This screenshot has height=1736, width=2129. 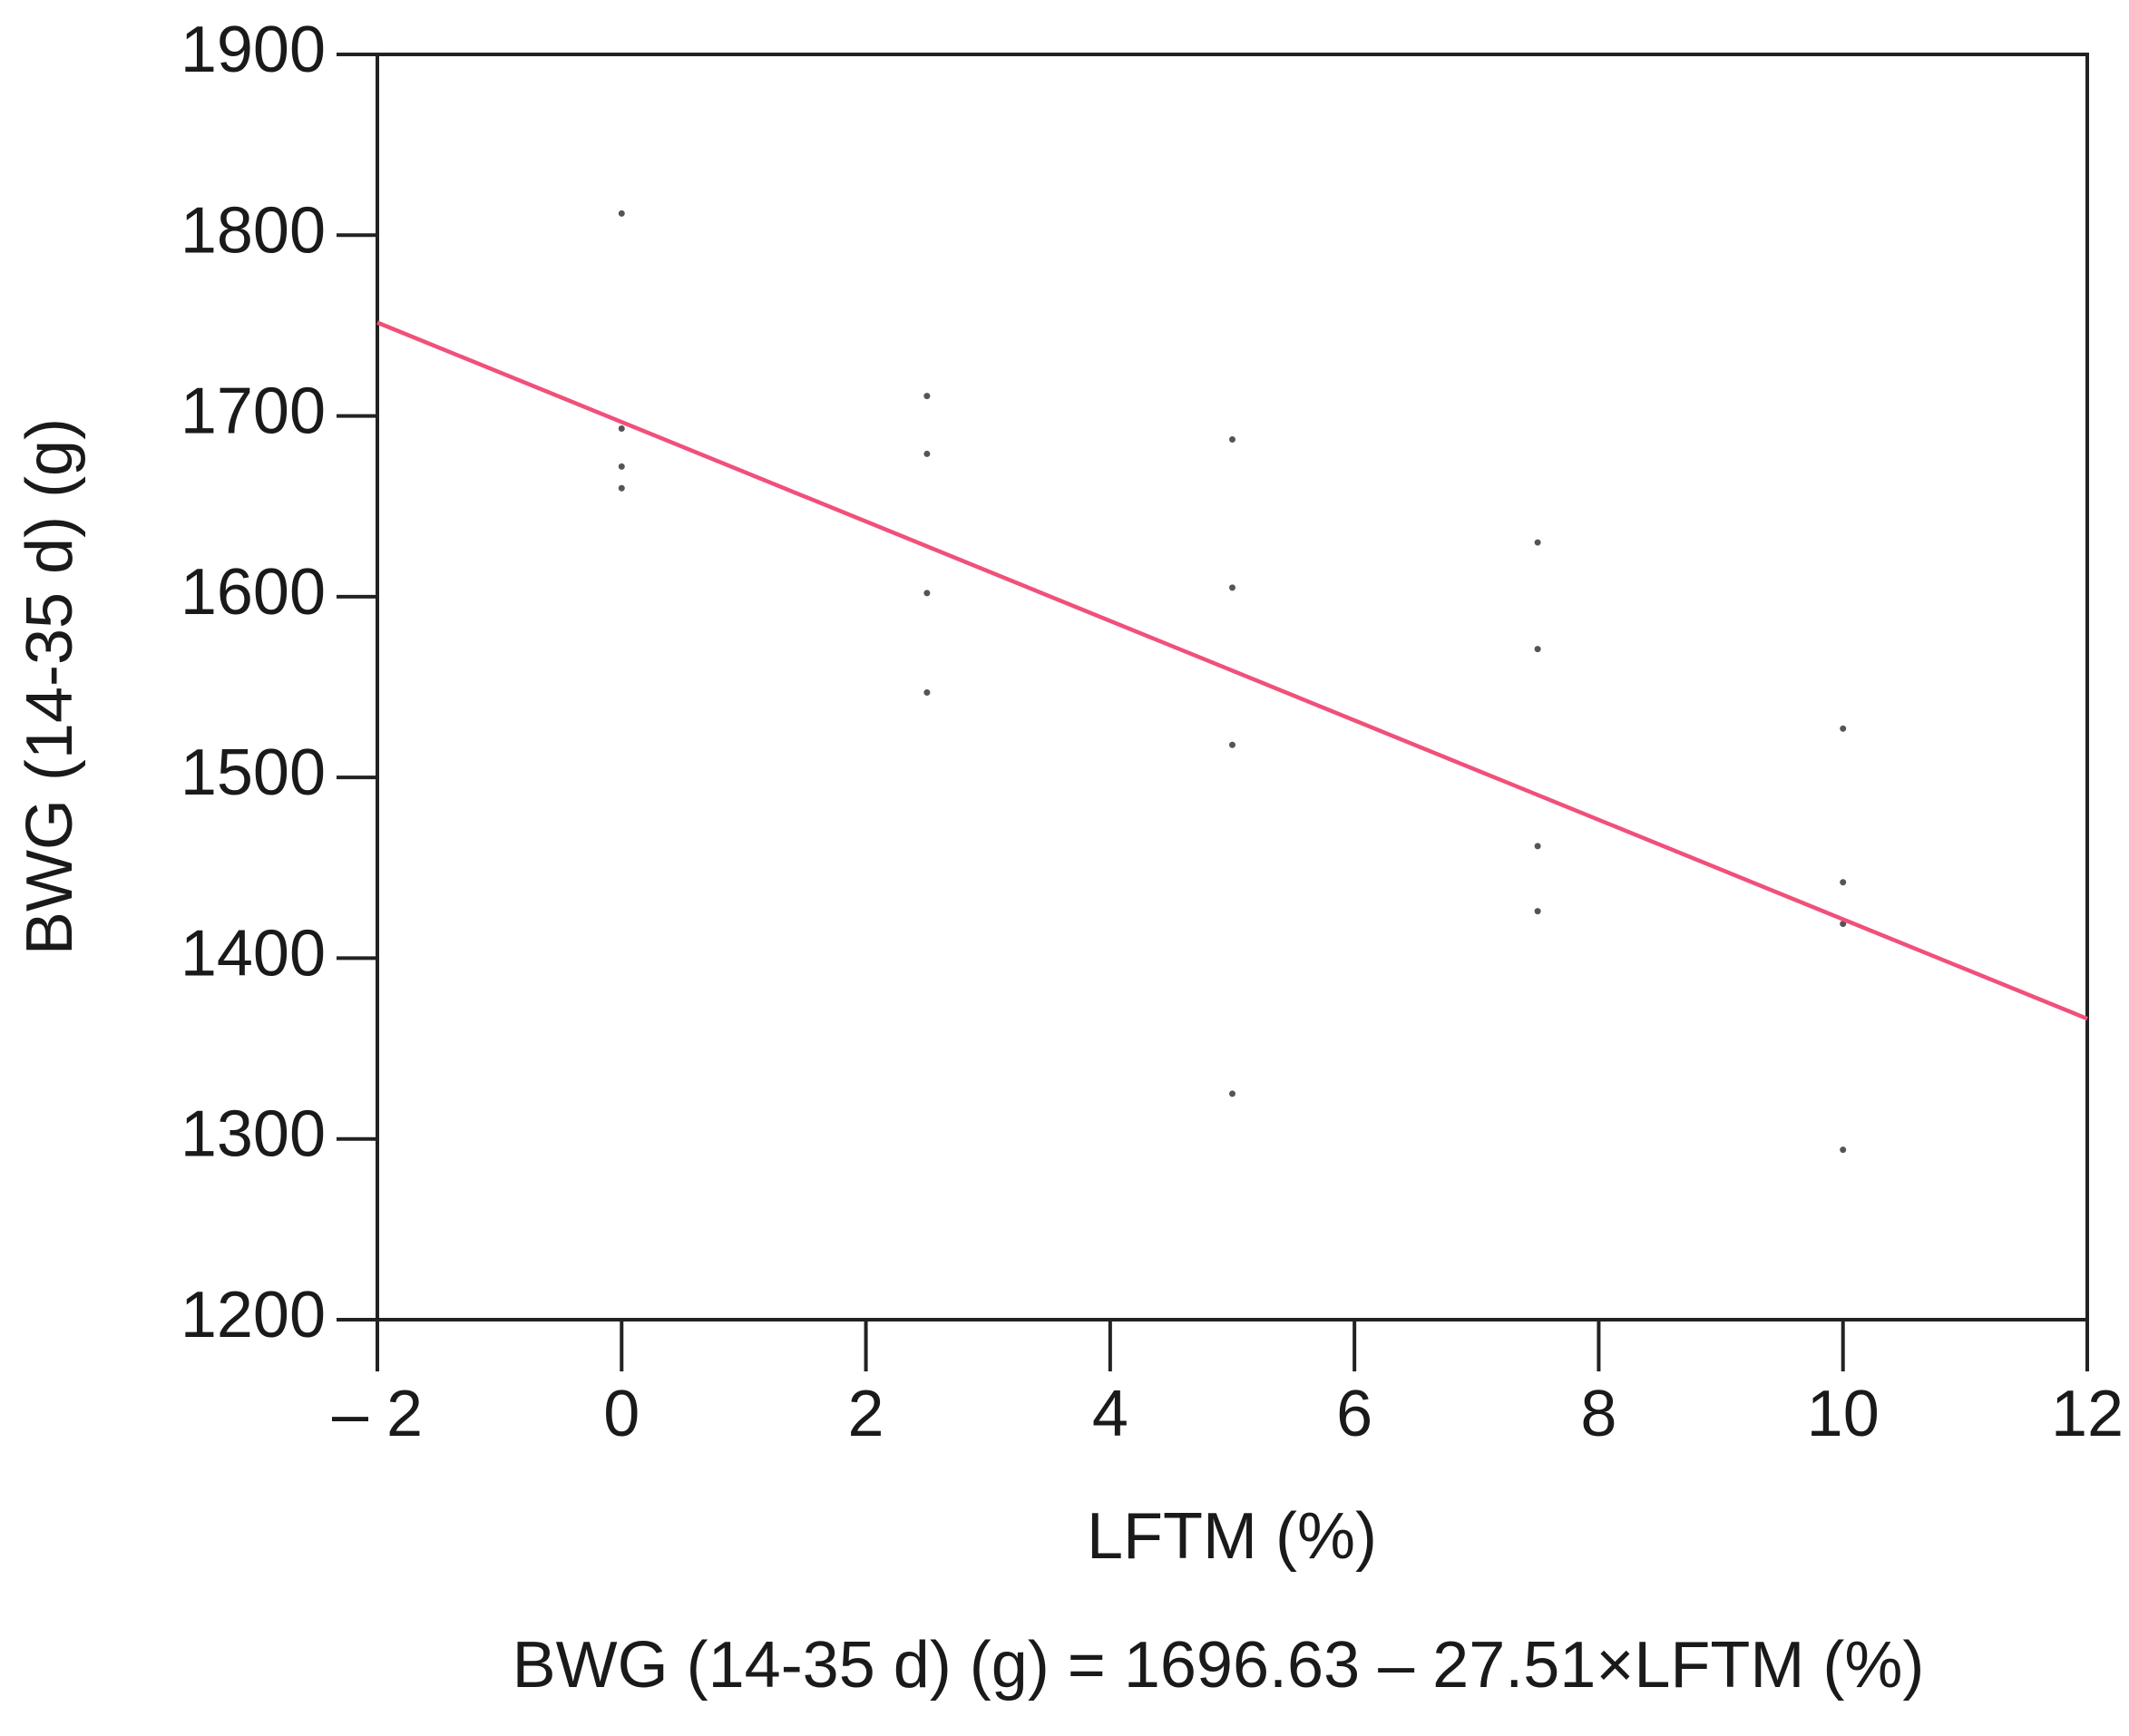 What do you see at coordinates (253, 772) in the screenshot?
I see `y-tick-label: 1500` at bounding box center [253, 772].